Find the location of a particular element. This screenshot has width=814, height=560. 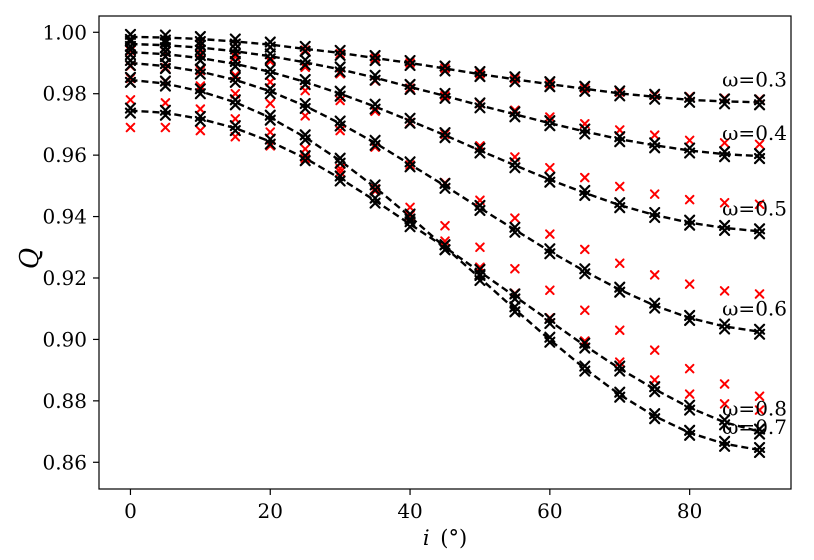

y-tick-label: 0.92 is located at coordinates (64, 278).